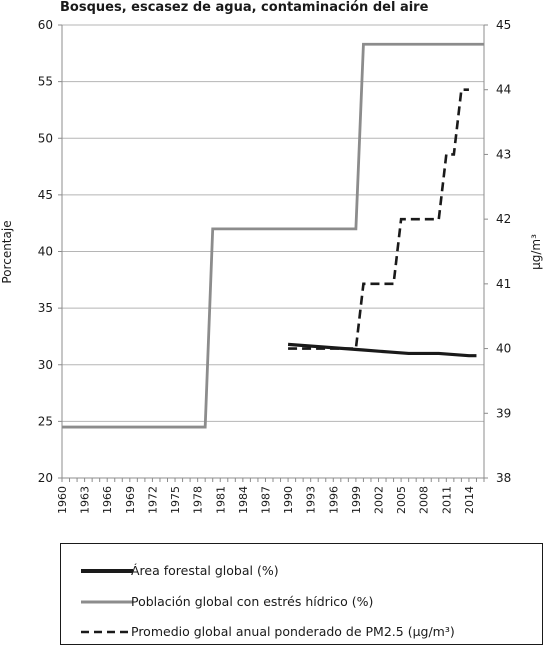  I want to click on y-tick-label-7: 55, so click(45, 82).